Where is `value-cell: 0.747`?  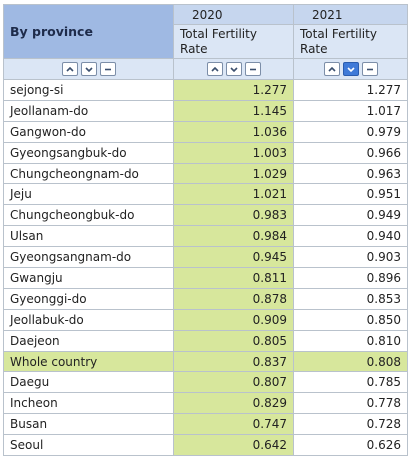
value-cell: 0.747 is located at coordinates (233, 424).